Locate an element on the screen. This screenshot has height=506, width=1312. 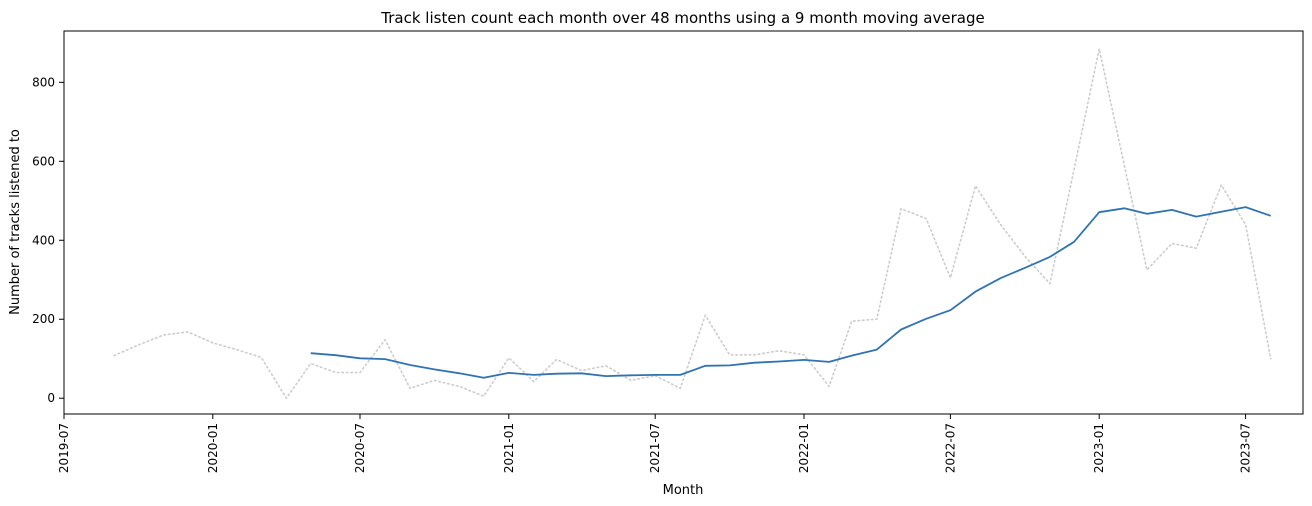
x-tick-label: 2023-01 is located at coordinates (1099, 448).